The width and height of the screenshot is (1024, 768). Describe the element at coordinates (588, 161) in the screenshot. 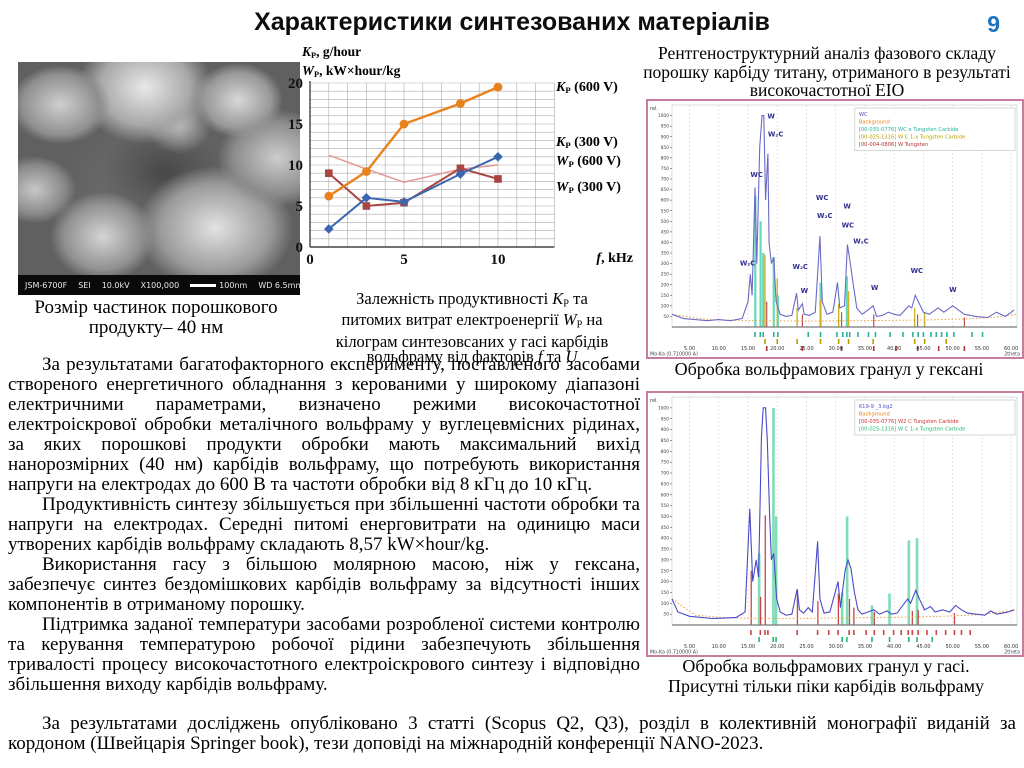

I see `legend-entry: WP (600 V)` at that location.